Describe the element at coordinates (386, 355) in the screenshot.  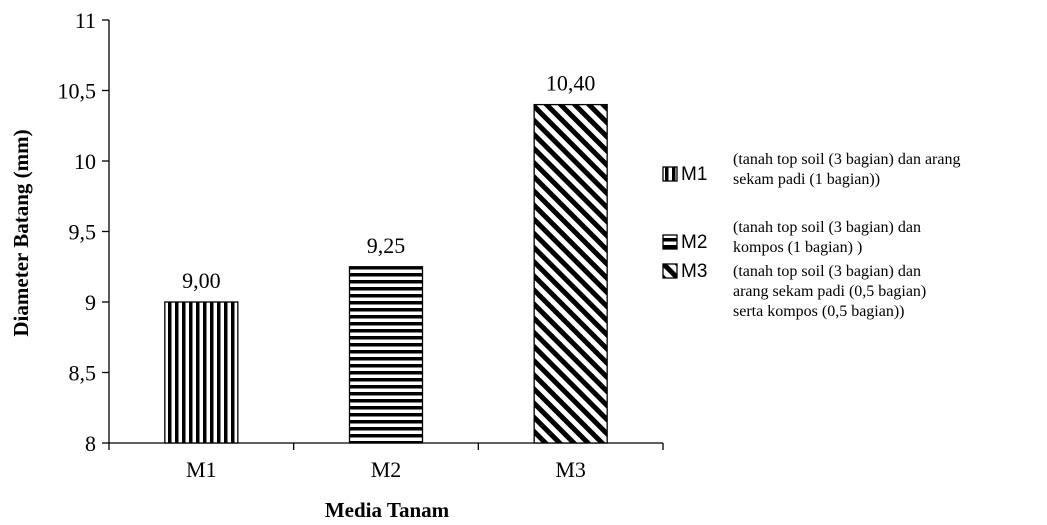
I see `bar-m2` at that location.